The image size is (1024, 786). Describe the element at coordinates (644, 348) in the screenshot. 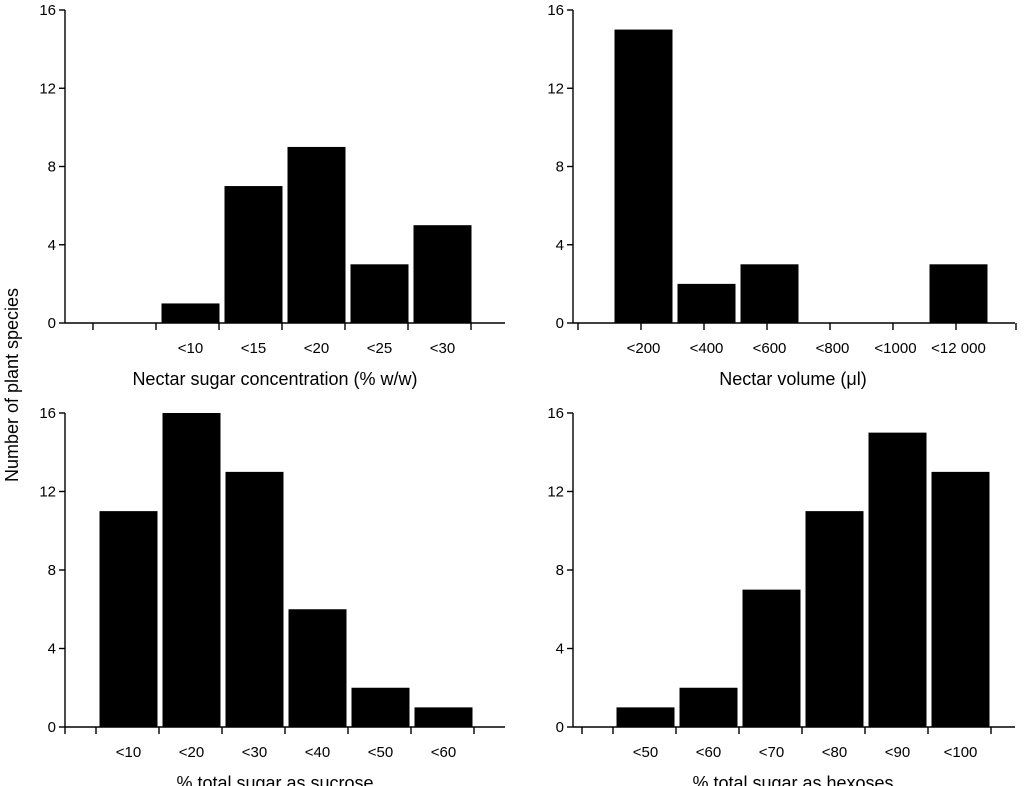

I see `x-tick-label: <200` at that location.